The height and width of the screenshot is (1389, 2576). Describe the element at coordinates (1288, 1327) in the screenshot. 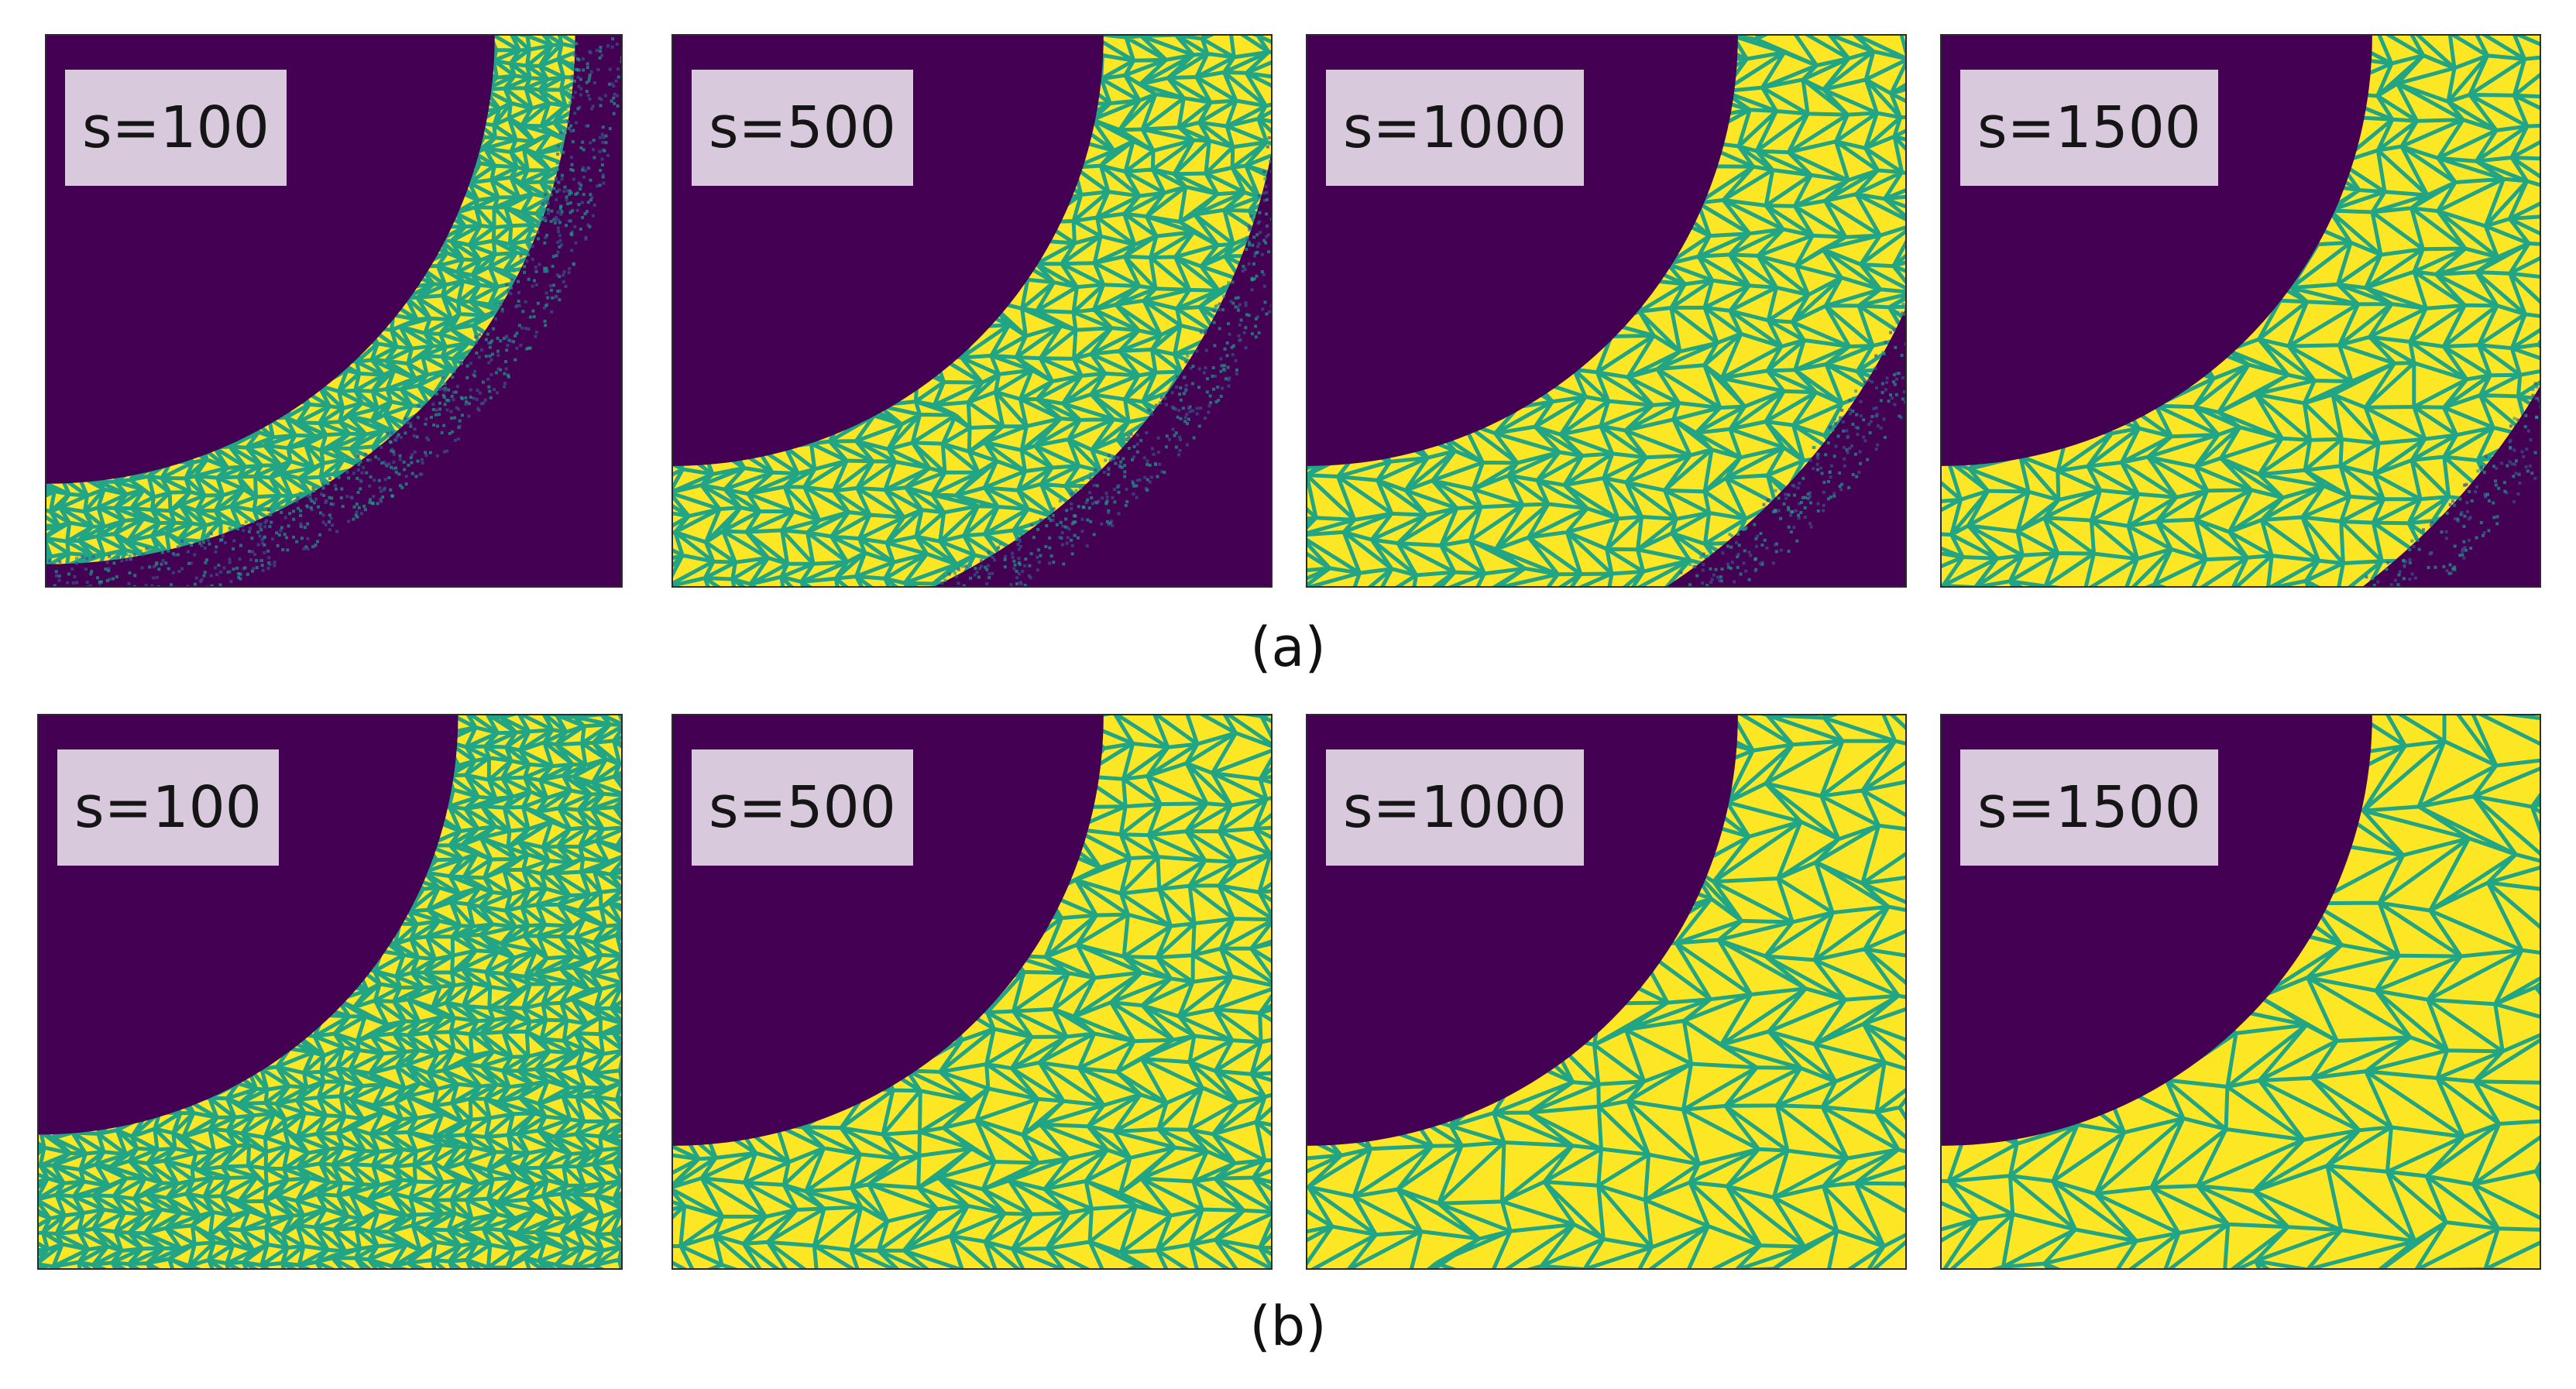

I see `caption-b: (b)` at that location.